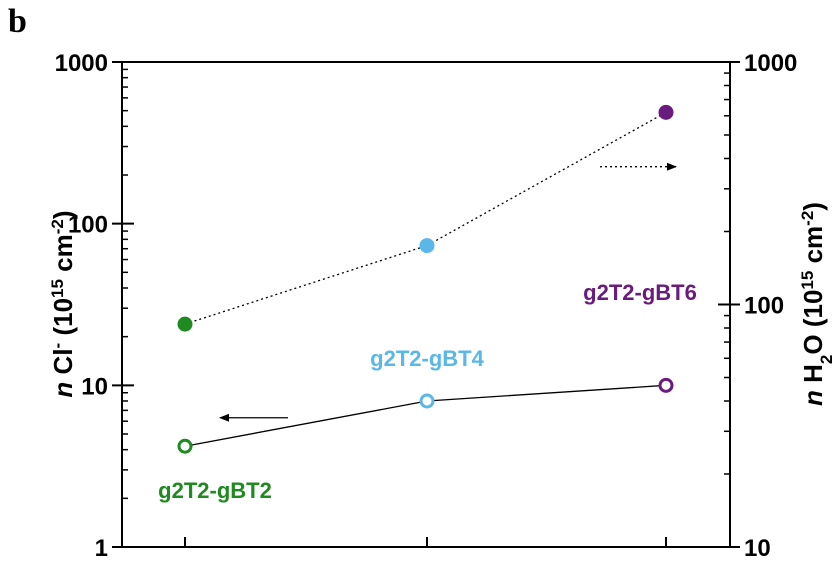  What do you see at coordinates (63, 303) in the screenshot?
I see `left-axis-title: n Cl- (1015 cm-2)` at bounding box center [63, 303].